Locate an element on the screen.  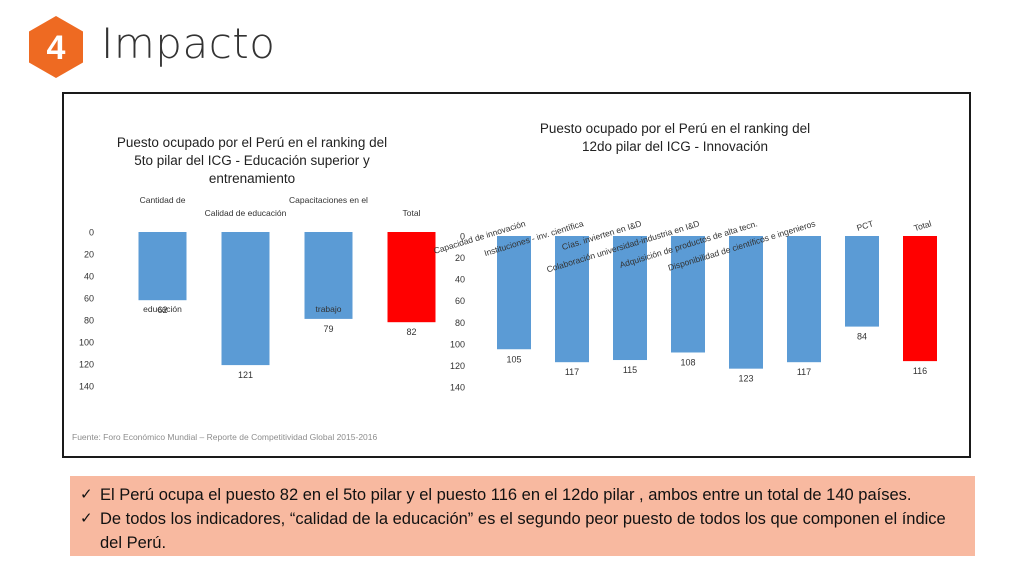
step-badge: 4 is located at coordinates (56, 47).